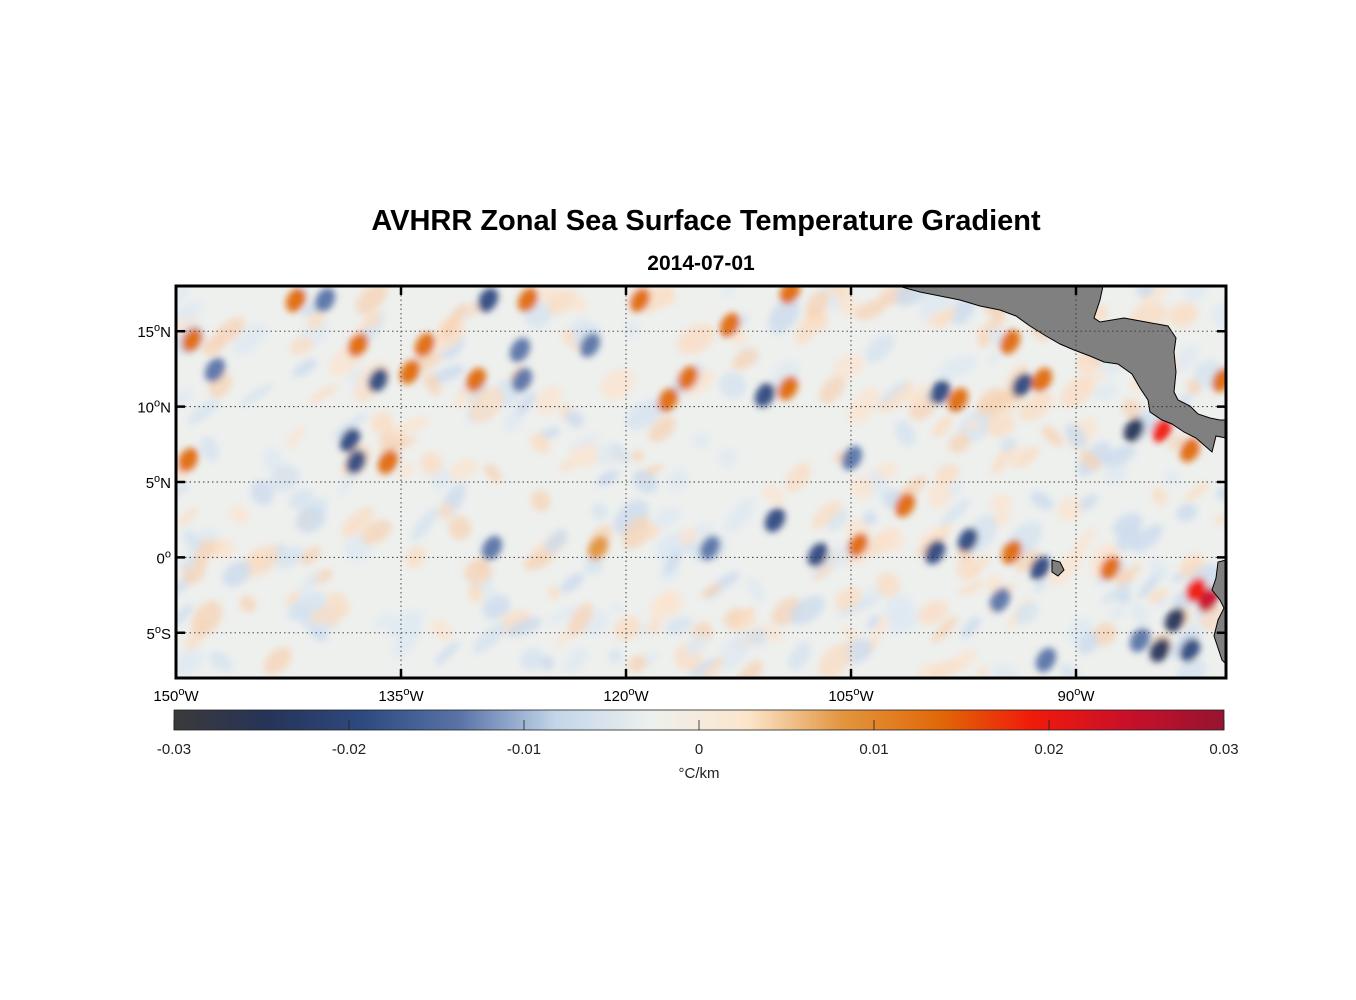 This screenshot has width=1356, height=1000. What do you see at coordinates (1058, 568) in the screenshot?
I see `galapagos-land` at bounding box center [1058, 568].